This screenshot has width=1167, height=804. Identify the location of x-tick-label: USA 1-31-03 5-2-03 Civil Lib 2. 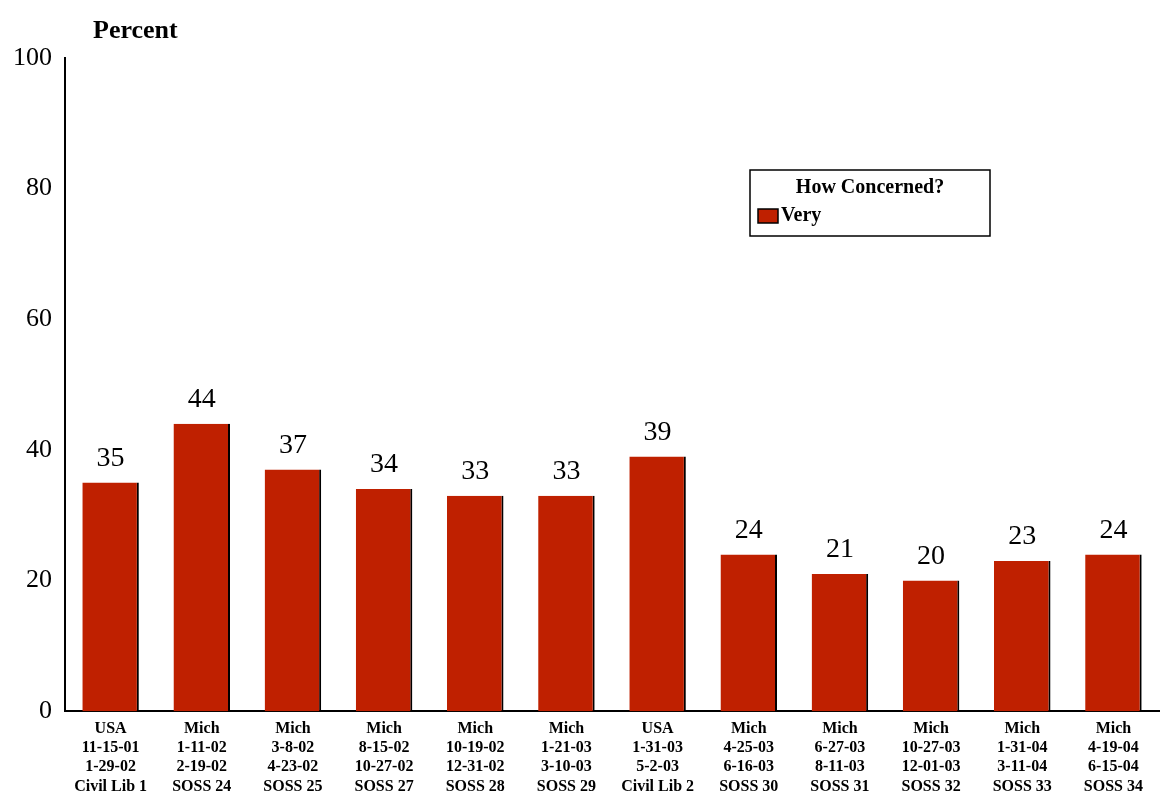
(658, 756).